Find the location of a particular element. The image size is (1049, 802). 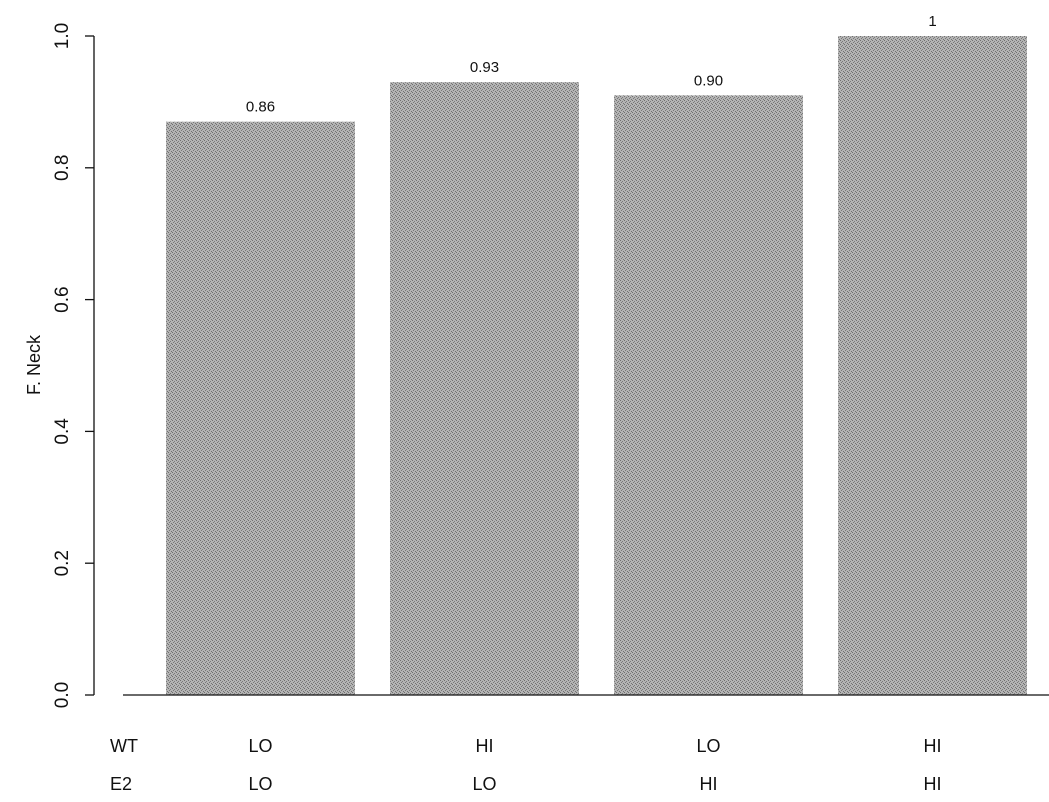

factor-name: WT is located at coordinates (124, 746).